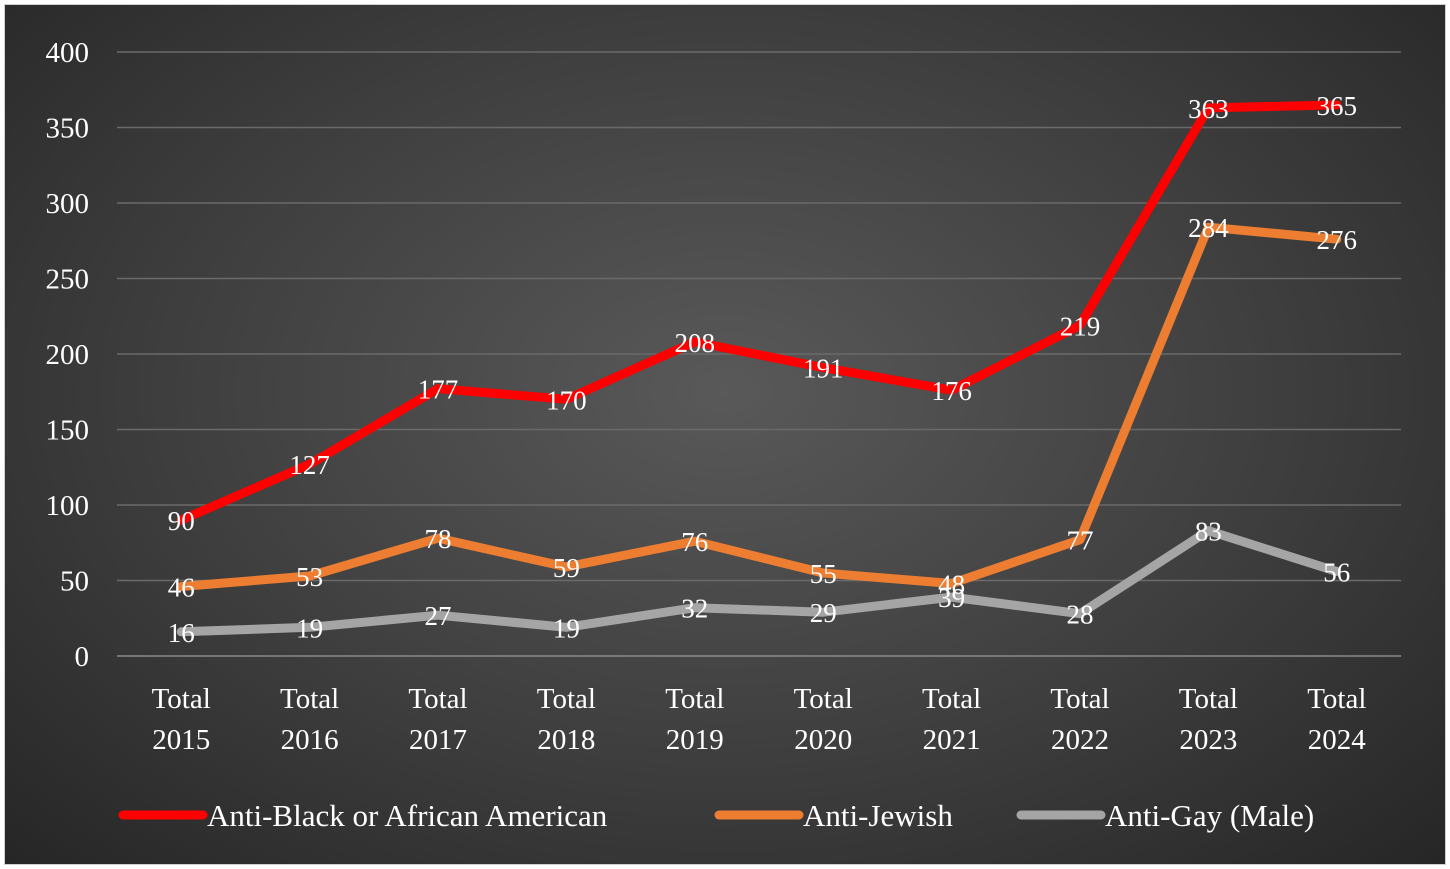 This screenshot has height=869, width=1450. I want to click on data-label: 29, so click(823, 613).